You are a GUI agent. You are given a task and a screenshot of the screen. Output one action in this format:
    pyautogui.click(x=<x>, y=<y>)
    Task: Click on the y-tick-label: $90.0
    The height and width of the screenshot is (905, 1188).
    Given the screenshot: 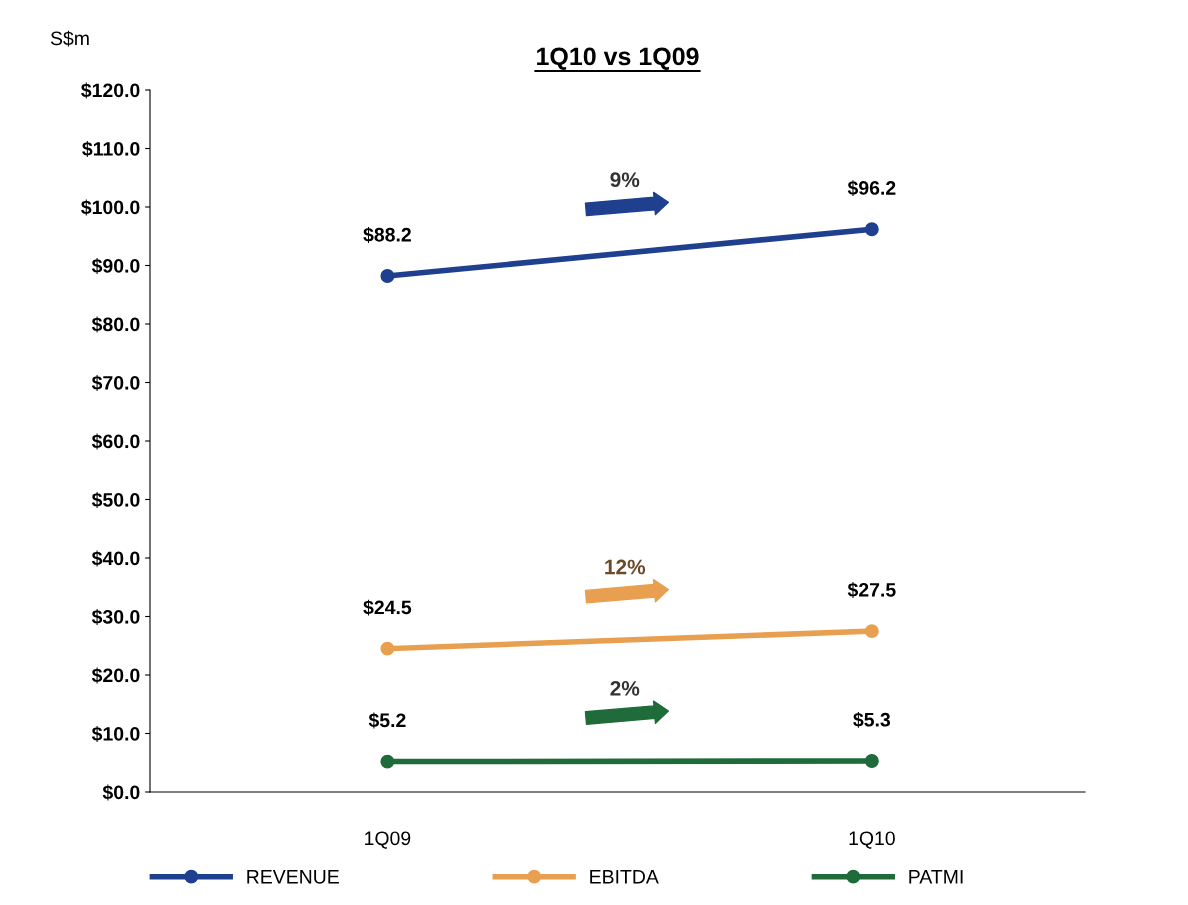 What is the action you would take?
    pyautogui.click(x=115, y=266)
    